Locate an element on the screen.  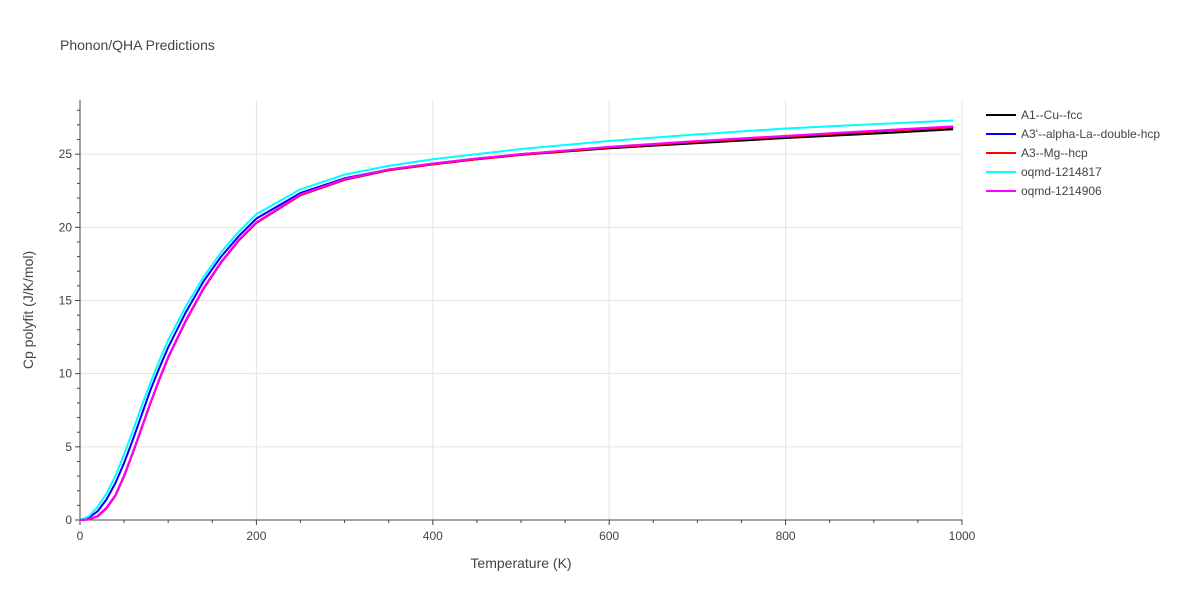
x-tick-label: 1000 is located at coordinates (962, 536).